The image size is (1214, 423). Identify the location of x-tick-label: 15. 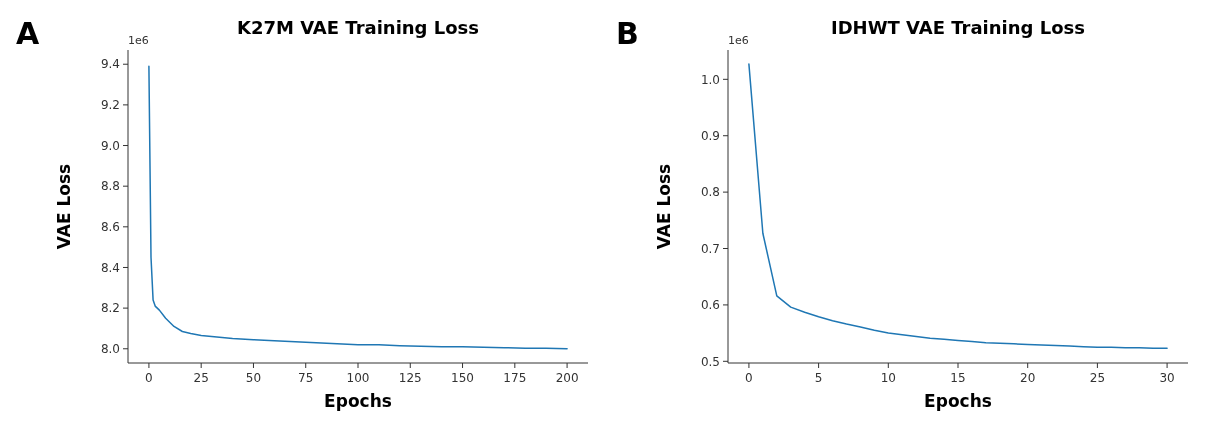
(958, 378).